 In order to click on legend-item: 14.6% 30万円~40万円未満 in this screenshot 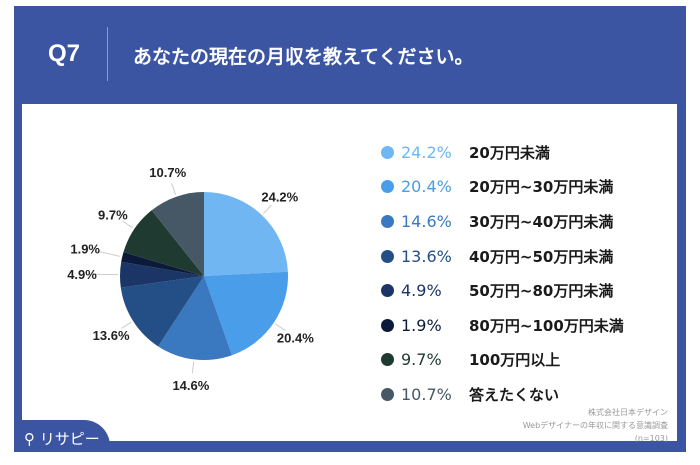, I will do `click(502, 221)`.